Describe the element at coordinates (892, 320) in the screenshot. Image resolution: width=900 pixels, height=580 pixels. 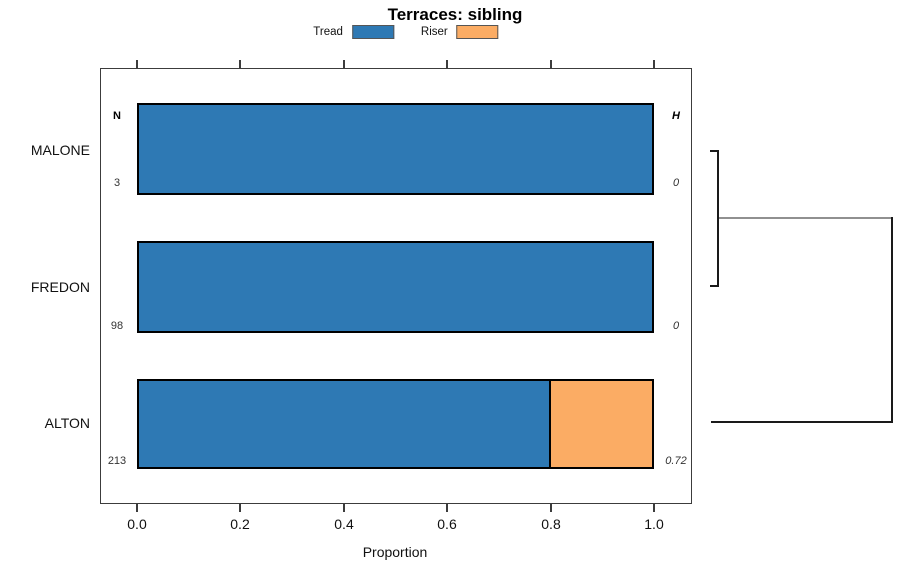
I see `dendrogram-merge2-vertical` at that location.